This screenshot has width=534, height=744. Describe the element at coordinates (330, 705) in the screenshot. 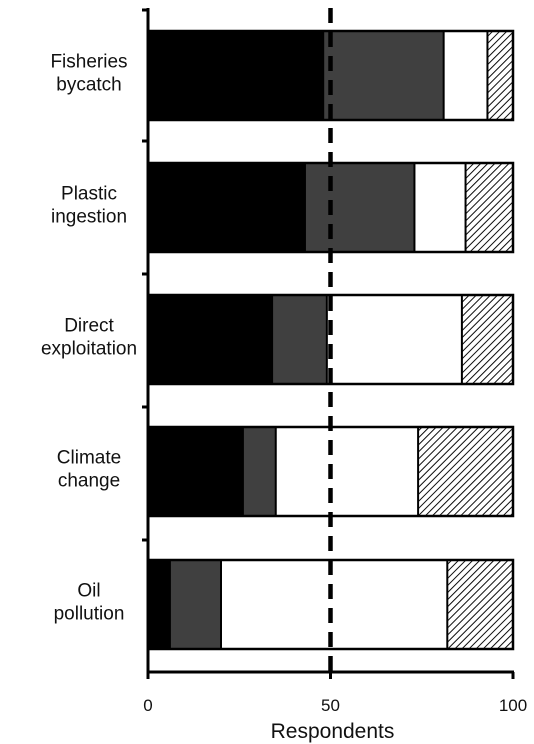

I see `x-tick-label-50: 50` at that location.